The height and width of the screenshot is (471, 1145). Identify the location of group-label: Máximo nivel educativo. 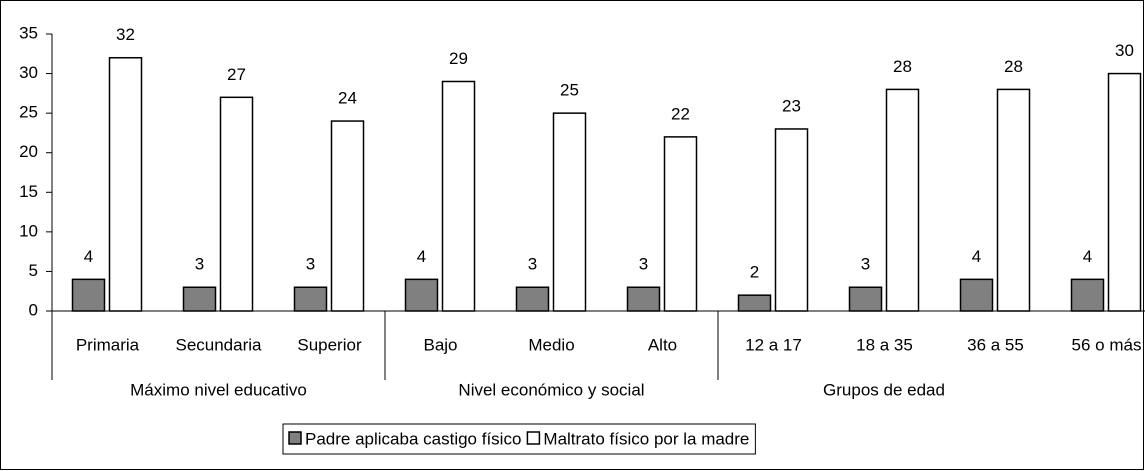
(218, 389).